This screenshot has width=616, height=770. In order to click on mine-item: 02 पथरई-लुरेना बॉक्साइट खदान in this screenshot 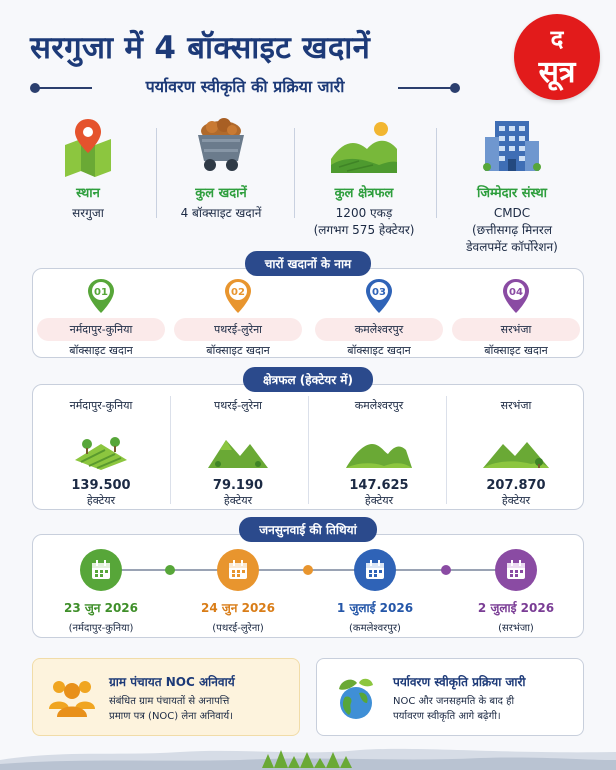, I will do `click(238, 318)`.